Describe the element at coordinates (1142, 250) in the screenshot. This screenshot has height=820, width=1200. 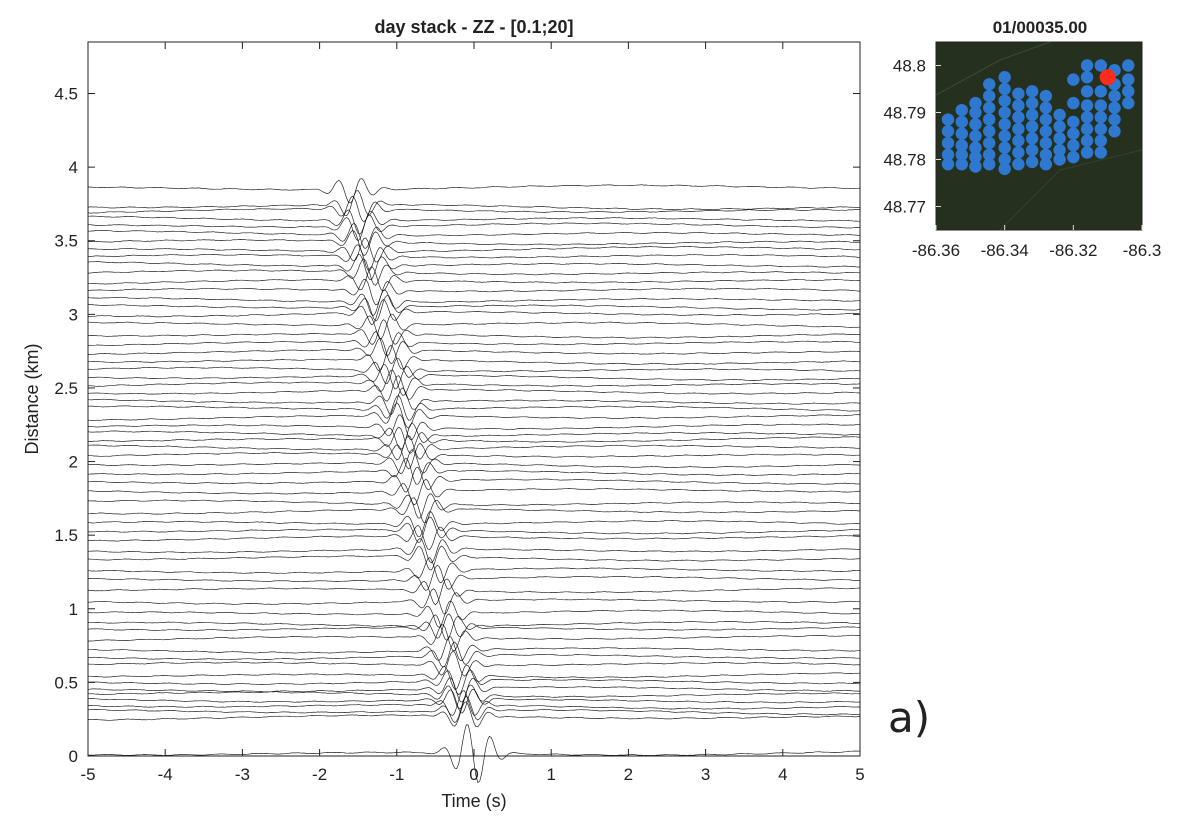
I see `inset-x-tick-label: -86.3` at that location.